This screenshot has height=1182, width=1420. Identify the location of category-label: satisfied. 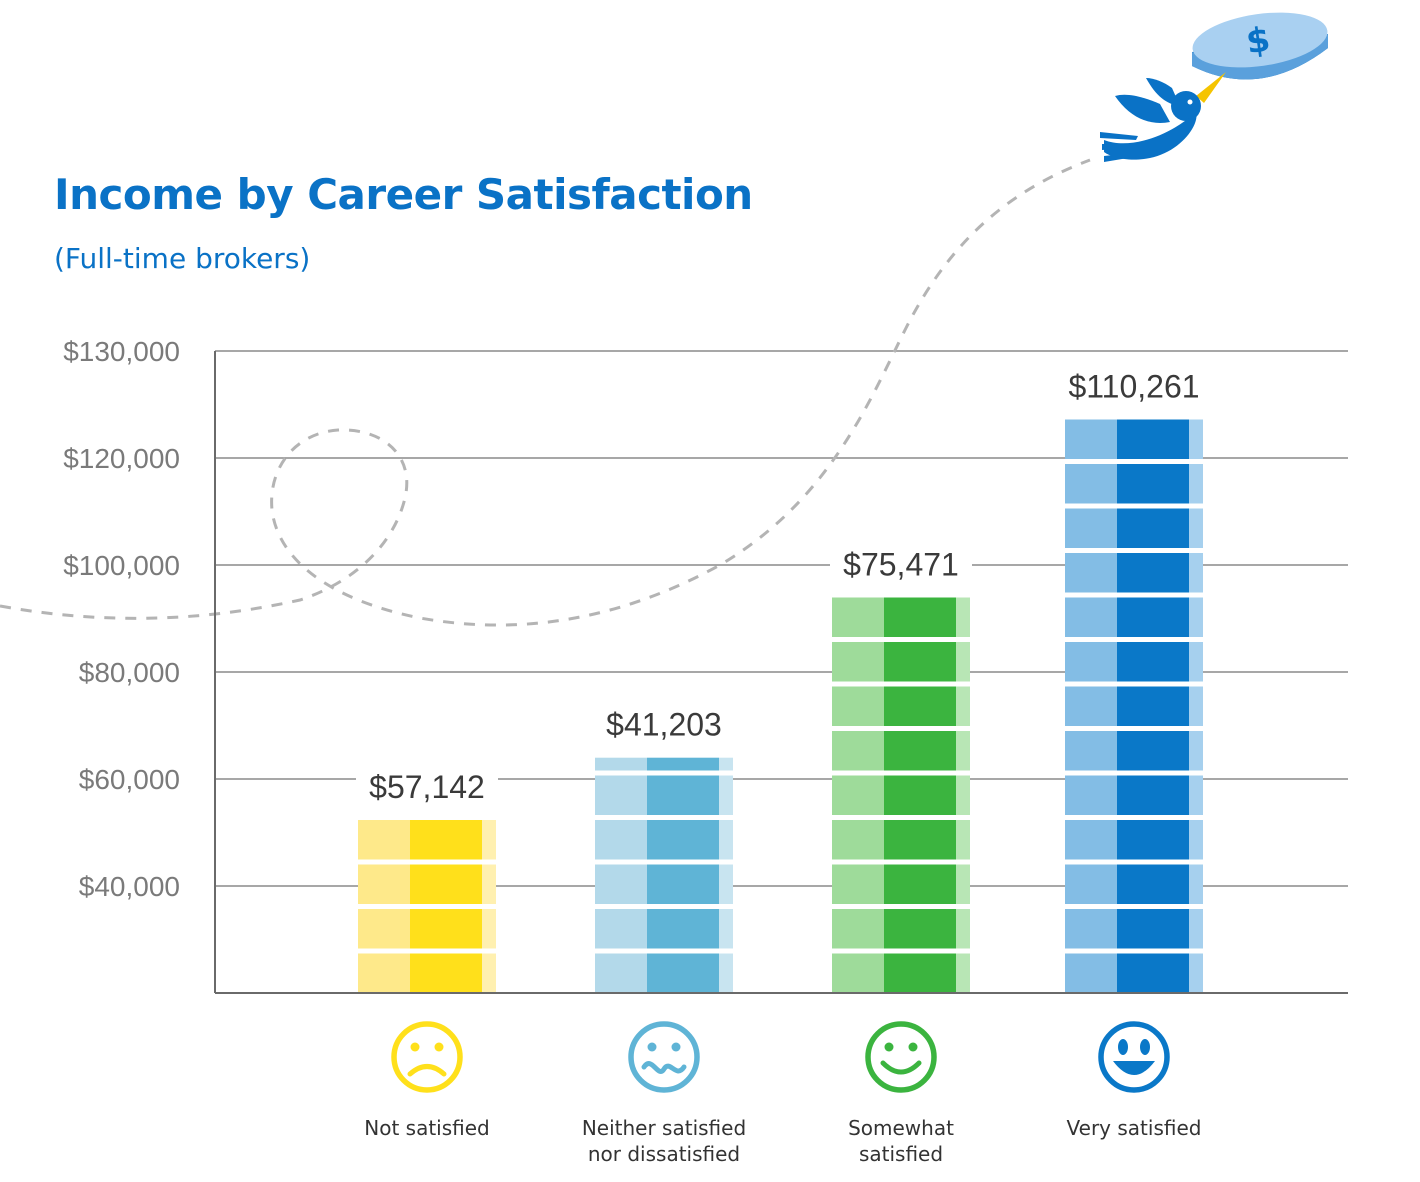
(901, 1154).